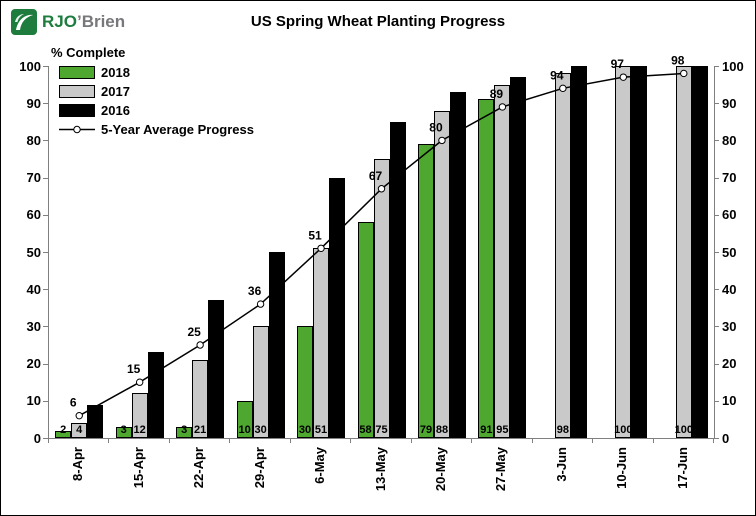  Describe the element at coordinates (115, 72) in the screenshot. I see `legend-label-2018: 2018` at that location.